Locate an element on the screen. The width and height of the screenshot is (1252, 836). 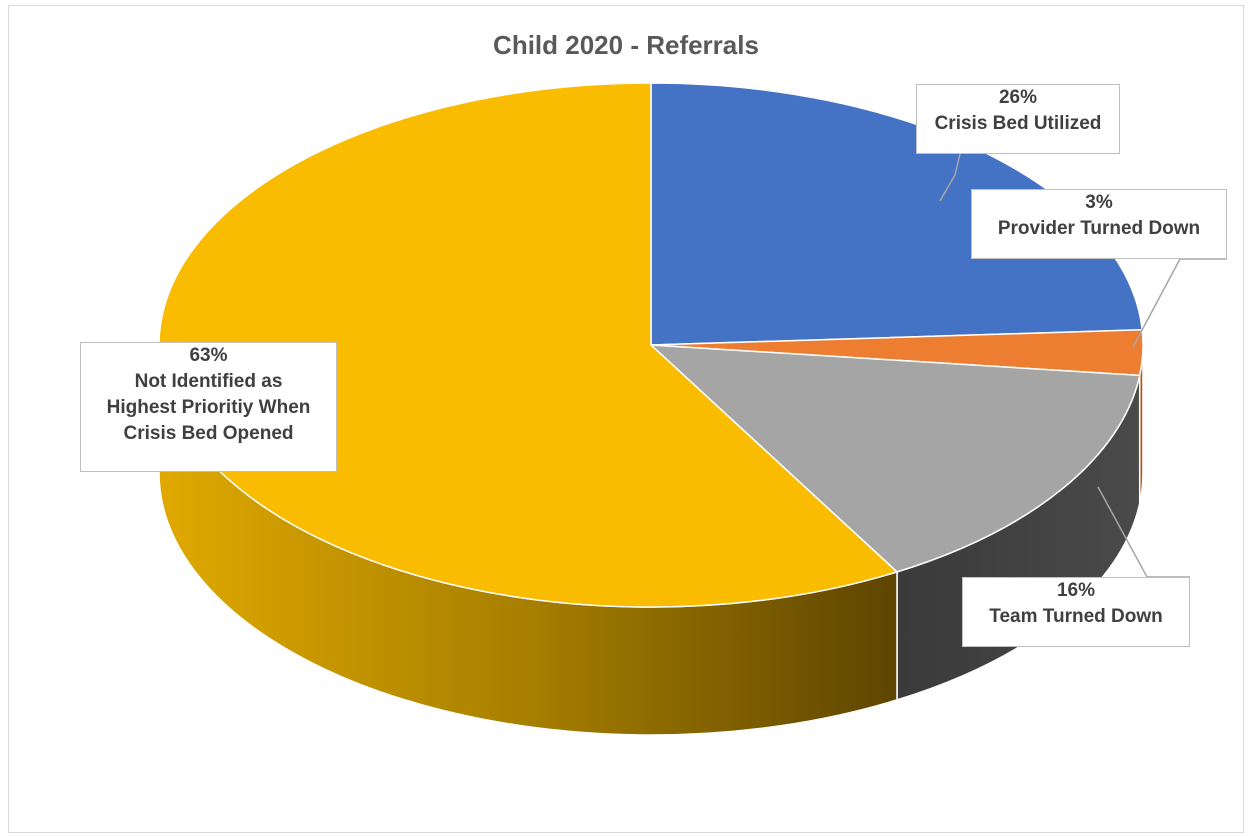
data-label-crisis-bed-utilized: 26% Crisis Bed Utilized is located at coordinates (1018, 119).